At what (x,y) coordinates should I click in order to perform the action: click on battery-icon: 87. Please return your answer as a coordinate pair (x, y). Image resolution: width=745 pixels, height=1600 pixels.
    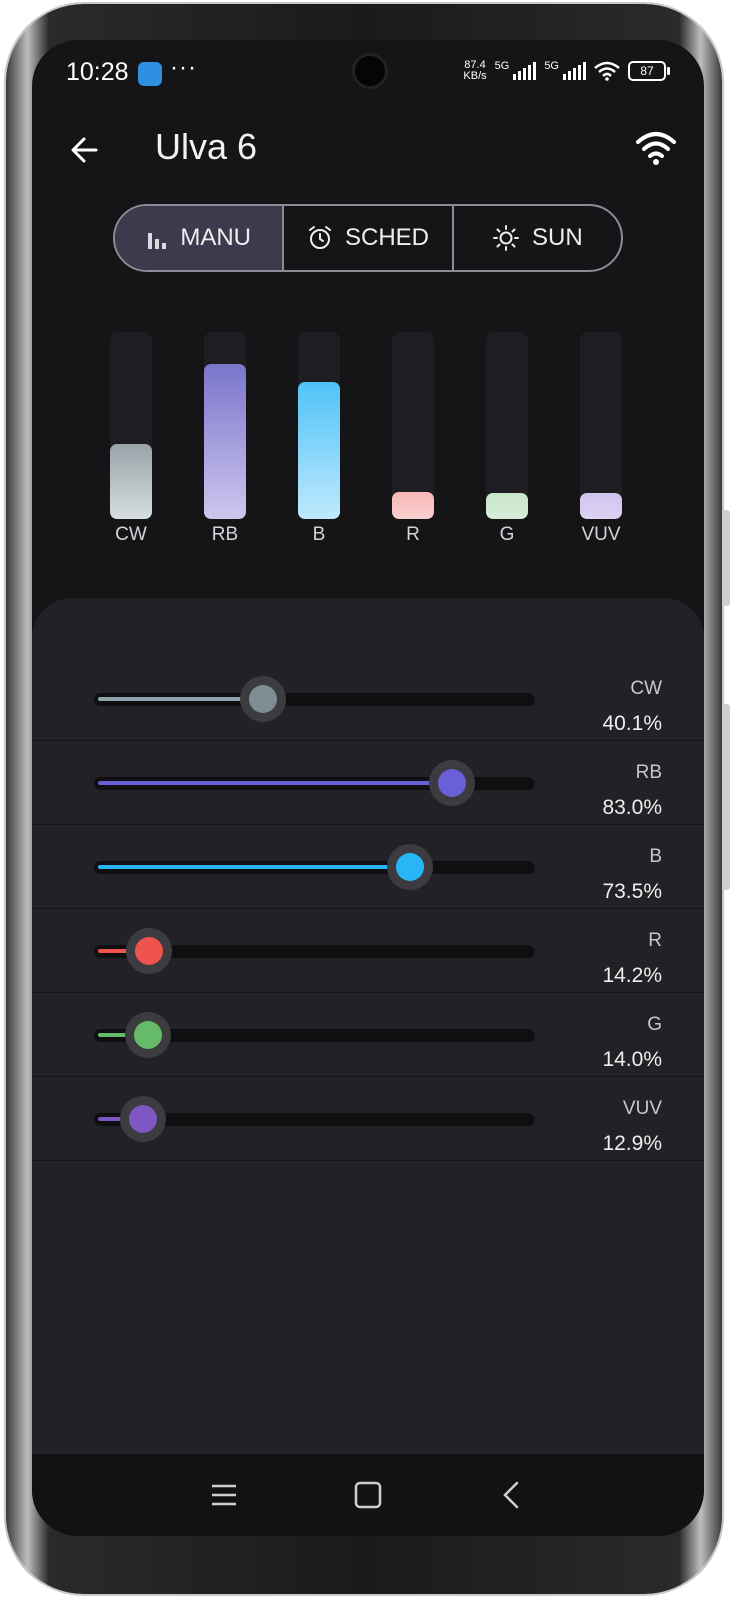
    Looking at the image, I should click on (649, 71).